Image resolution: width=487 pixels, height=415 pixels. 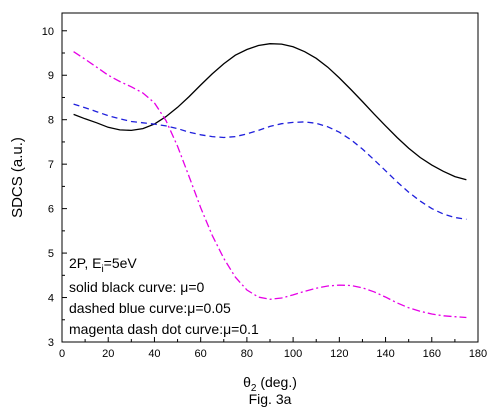 What do you see at coordinates (270, 399) in the screenshot?
I see `figure-caption: Fig. 3a` at bounding box center [270, 399].